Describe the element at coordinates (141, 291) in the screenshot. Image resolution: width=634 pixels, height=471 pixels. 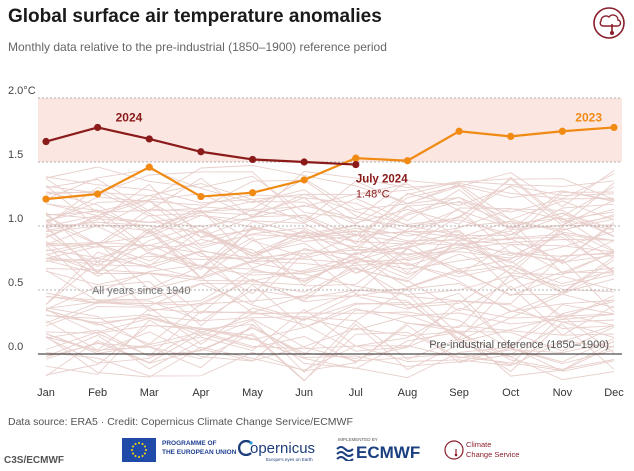
I see `background-years-label: All years since 1940` at that location.